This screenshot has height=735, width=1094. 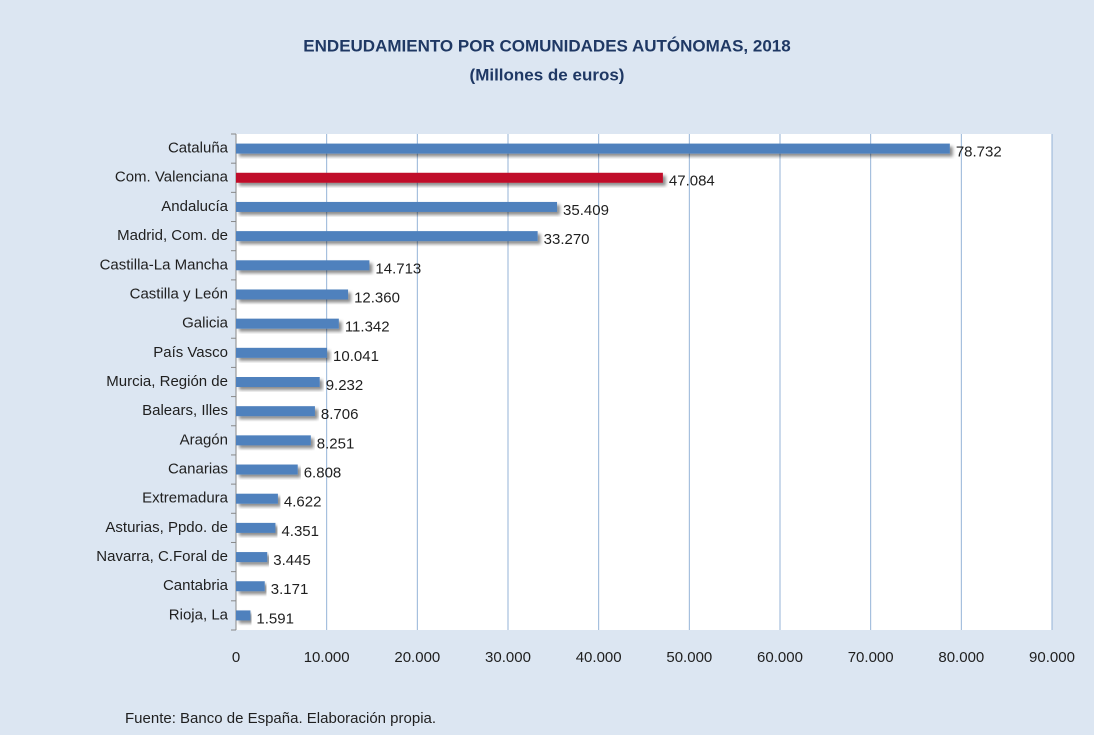 I want to click on data-label: 35.409, so click(x=586, y=210).